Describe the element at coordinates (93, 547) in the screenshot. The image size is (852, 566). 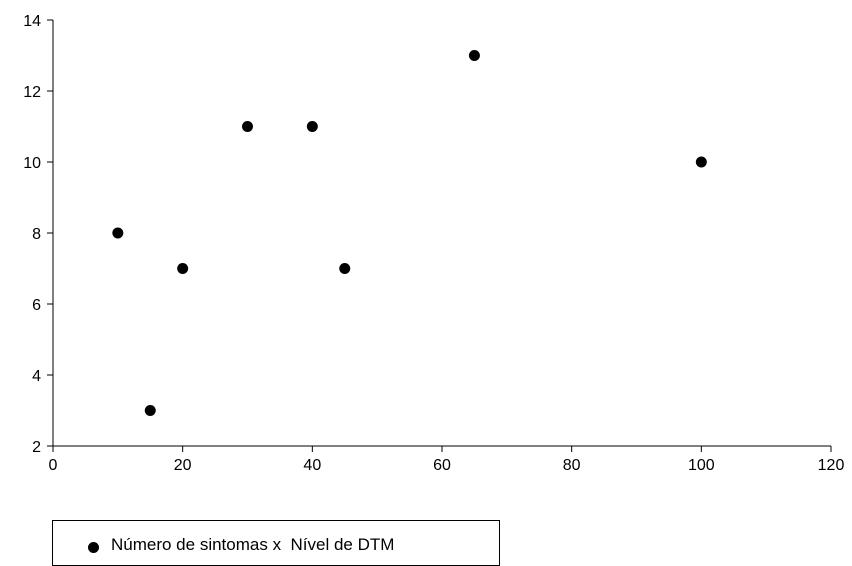
I see `legend-marker-icon` at that location.